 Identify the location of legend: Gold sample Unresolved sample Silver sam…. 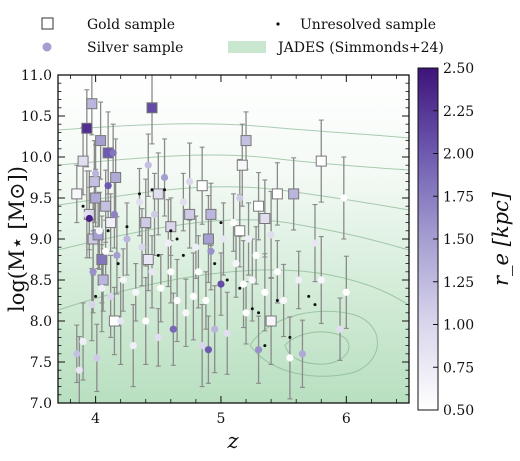
(242, 36).